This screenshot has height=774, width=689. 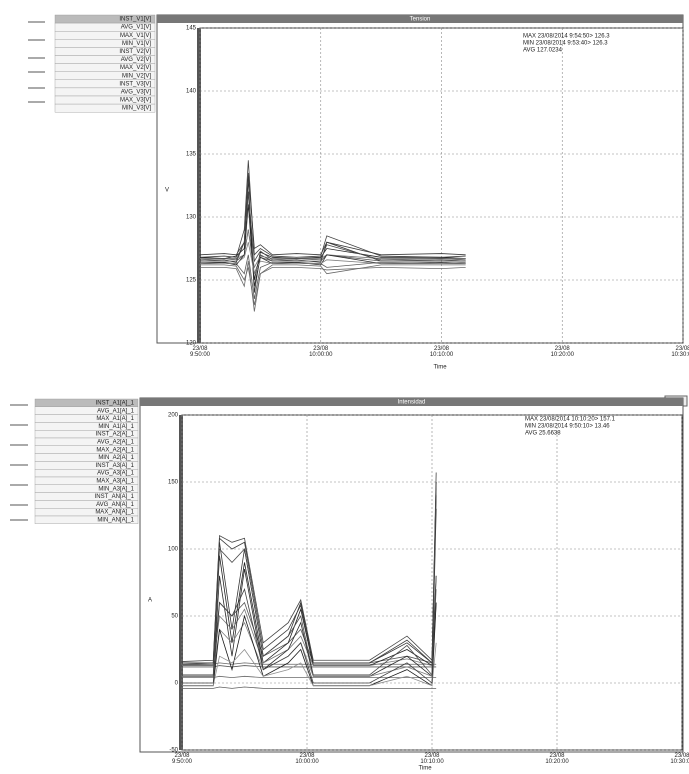 I want to click on y-tick-label: -50, so click(x=173, y=751).